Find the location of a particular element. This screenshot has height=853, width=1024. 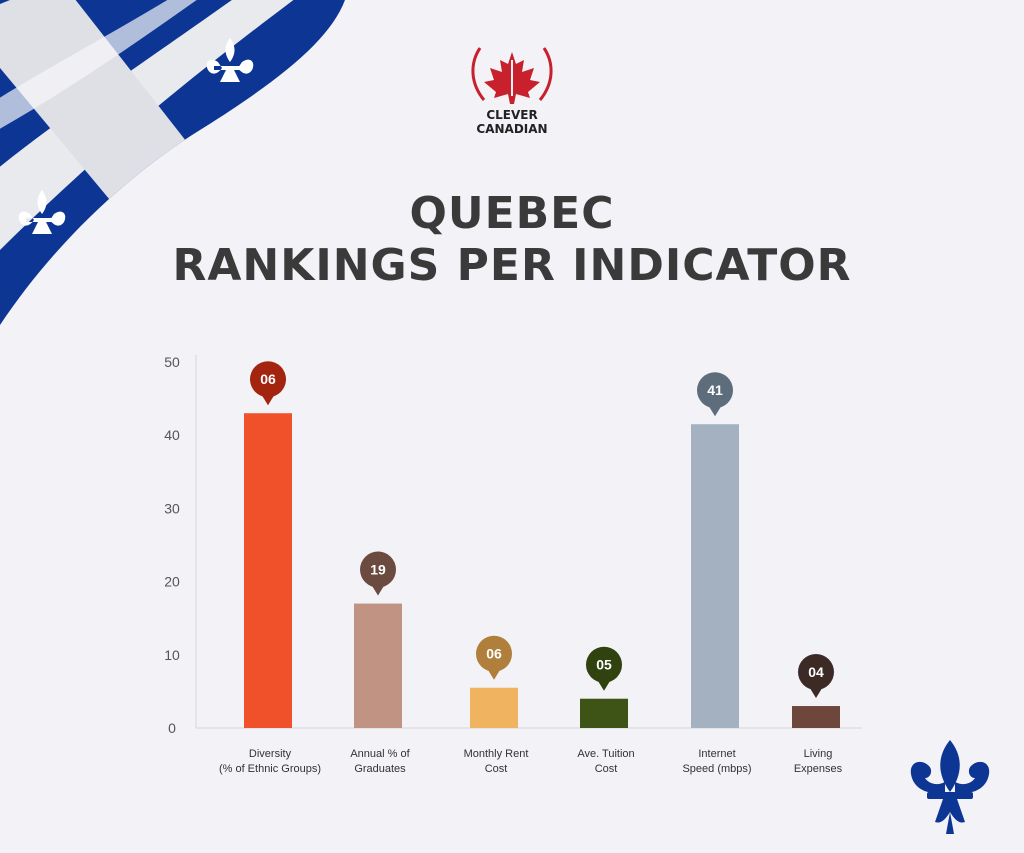

rank-label: 19 is located at coordinates (378, 570).